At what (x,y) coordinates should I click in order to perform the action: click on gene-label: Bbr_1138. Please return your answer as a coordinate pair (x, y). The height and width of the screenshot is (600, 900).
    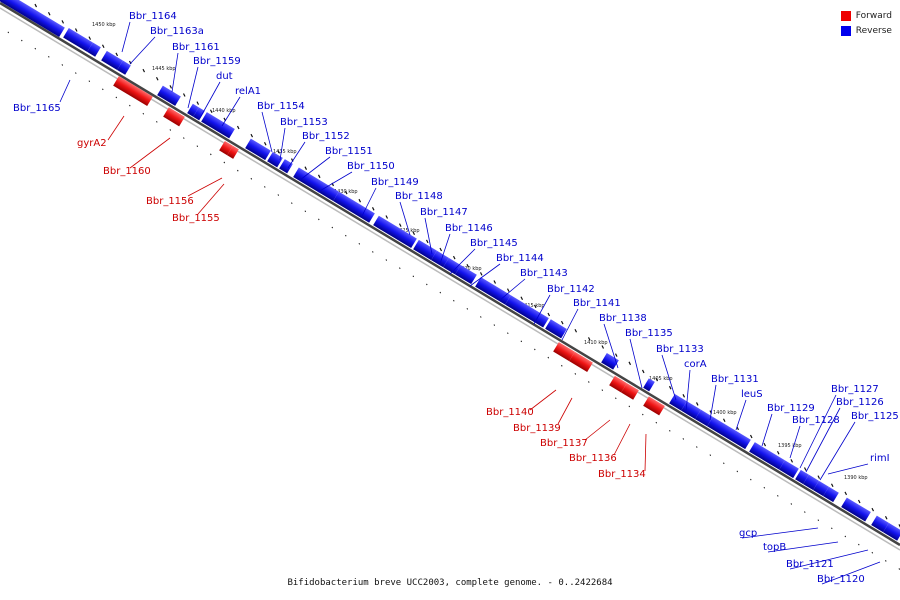
    Looking at the image, I should click on (623, 318).